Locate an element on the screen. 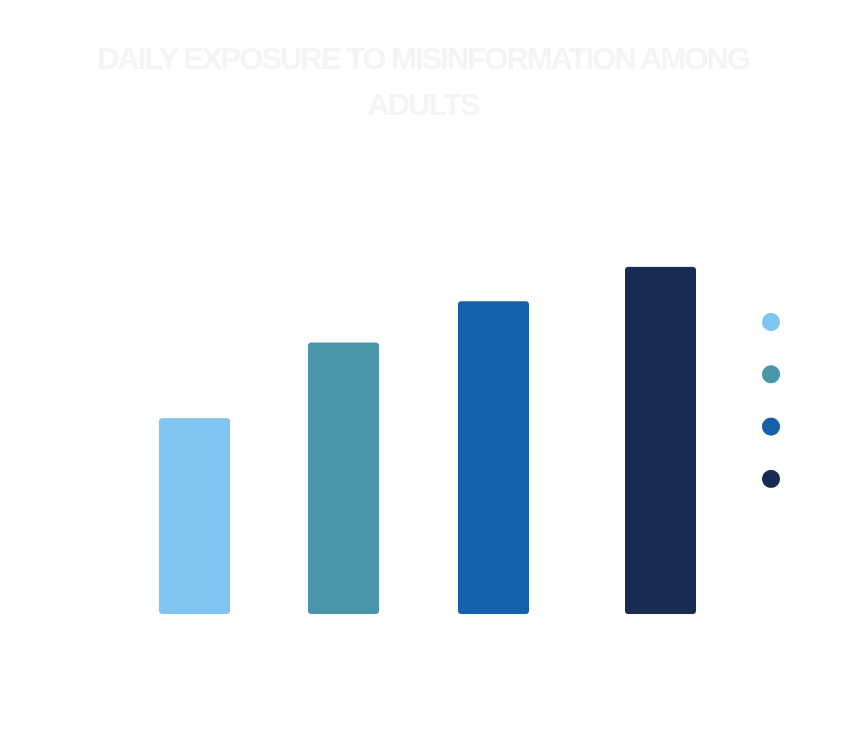 The height and width of the screenshot is (751, 846). legend is located at coordinates (771, 400).